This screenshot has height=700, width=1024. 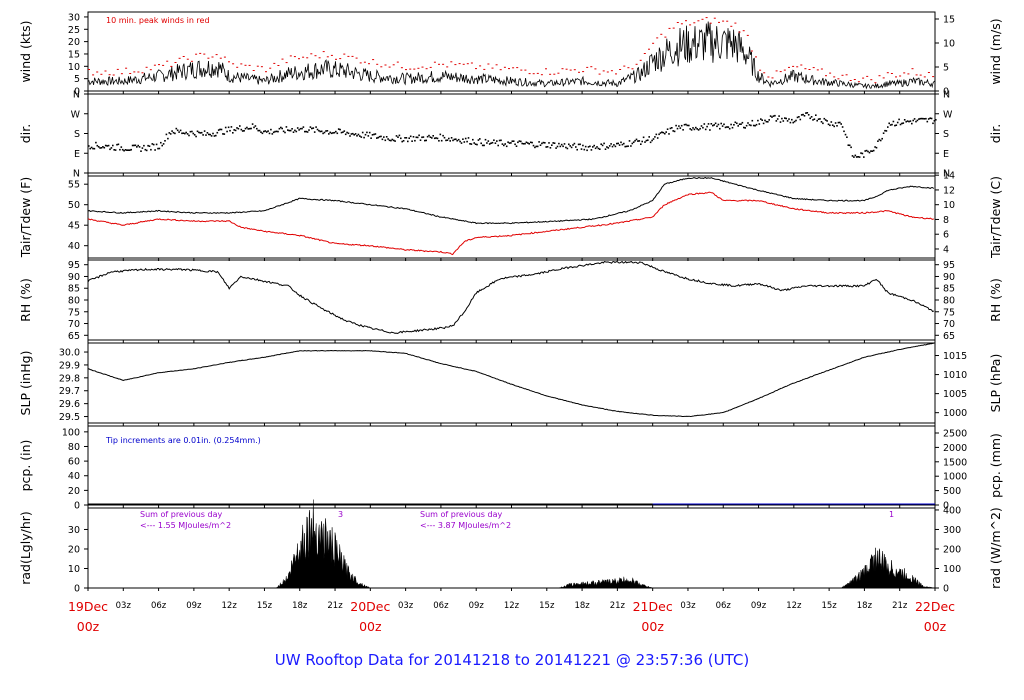 What do you see at coordinates (74, 42) in the screenshot?
I see `left-tick-label-wind: 20` at bounding box center [74, 42].